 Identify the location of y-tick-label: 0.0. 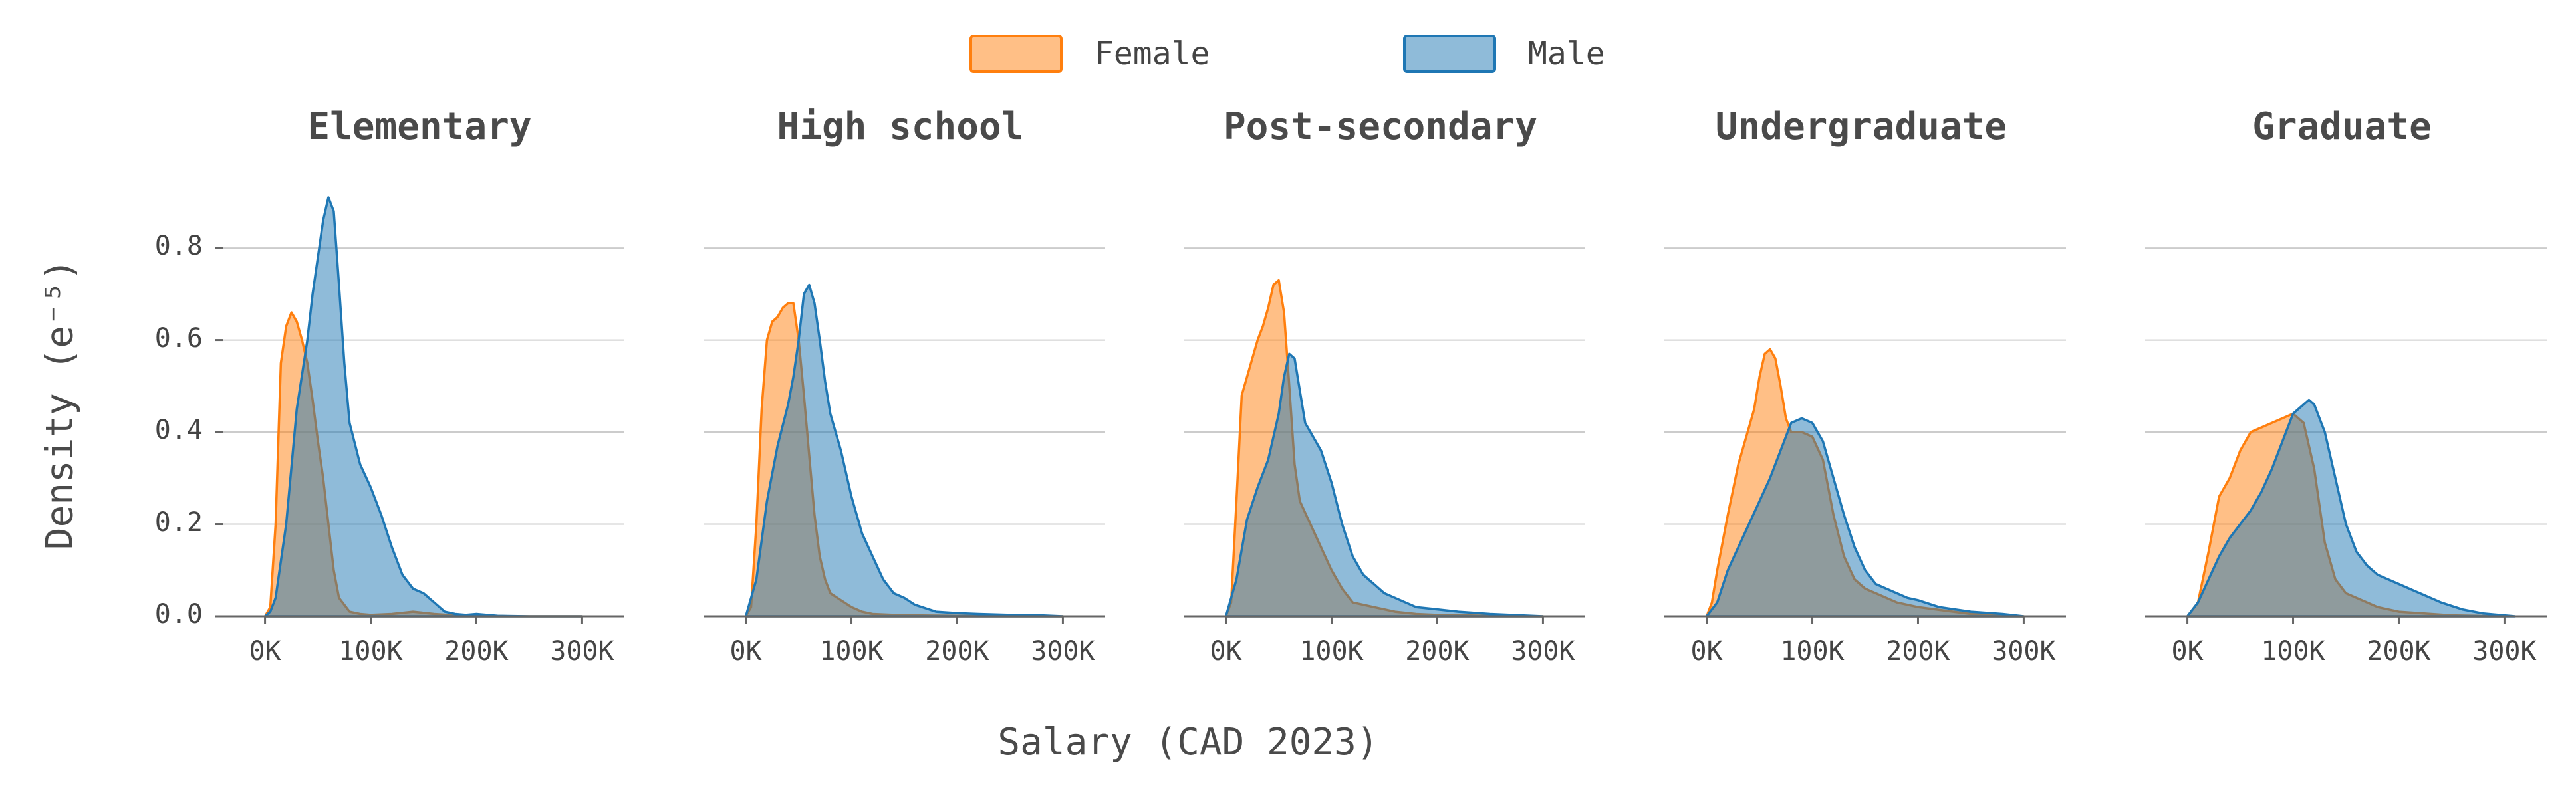
(178, 614).